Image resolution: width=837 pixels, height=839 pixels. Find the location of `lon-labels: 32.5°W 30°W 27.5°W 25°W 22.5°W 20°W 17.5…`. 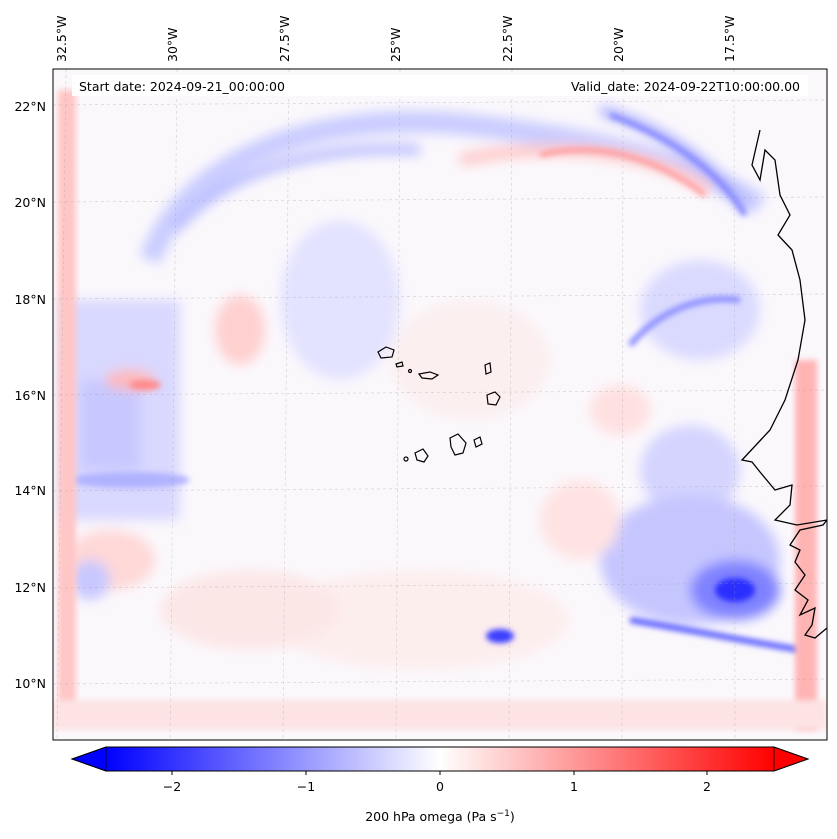

lon-labels: 32.5°W 30°W 27.5°W 25°W 22.5°W 20°W 17.5… is located at coordinates (395, 39).